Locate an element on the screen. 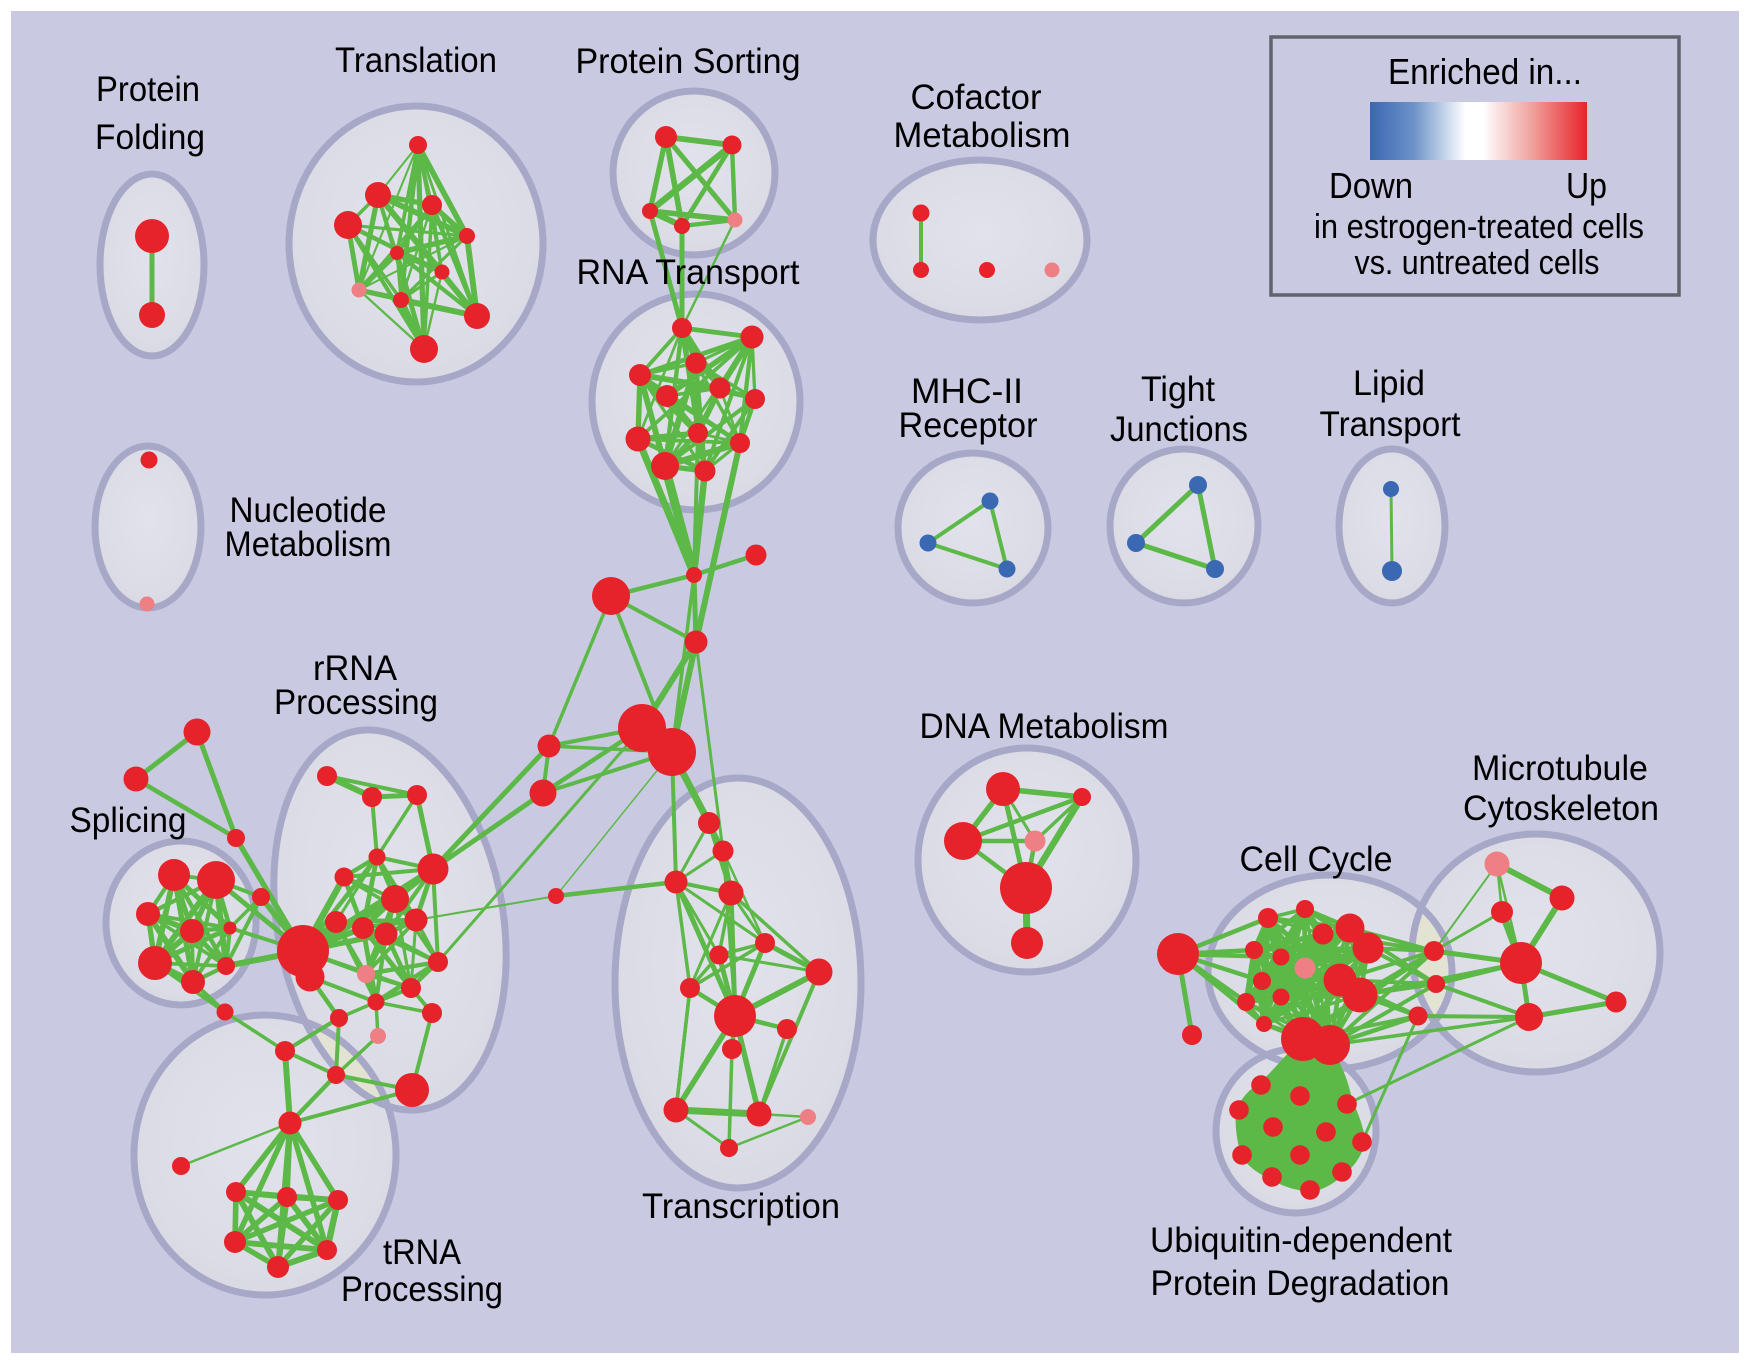  svg-text: Ubiquitin-dependent is located at coordinates (1301, 1240).